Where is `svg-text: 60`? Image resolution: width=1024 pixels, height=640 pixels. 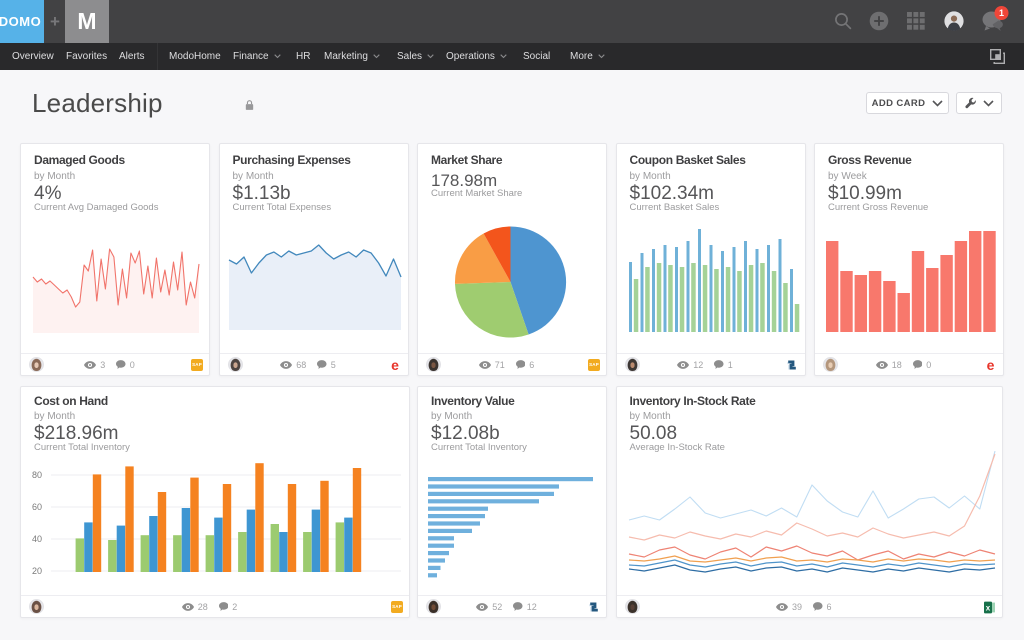
svg-text: 60 is located at coordinates (37, 507).